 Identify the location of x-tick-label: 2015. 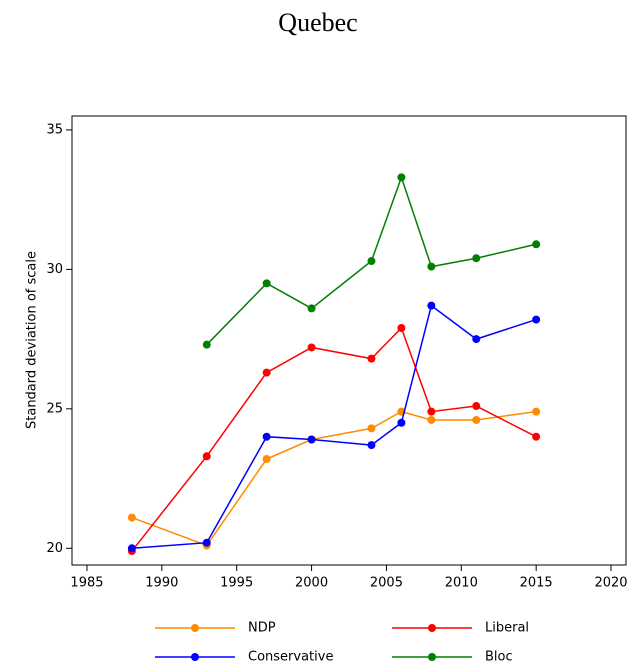
(536, 583).